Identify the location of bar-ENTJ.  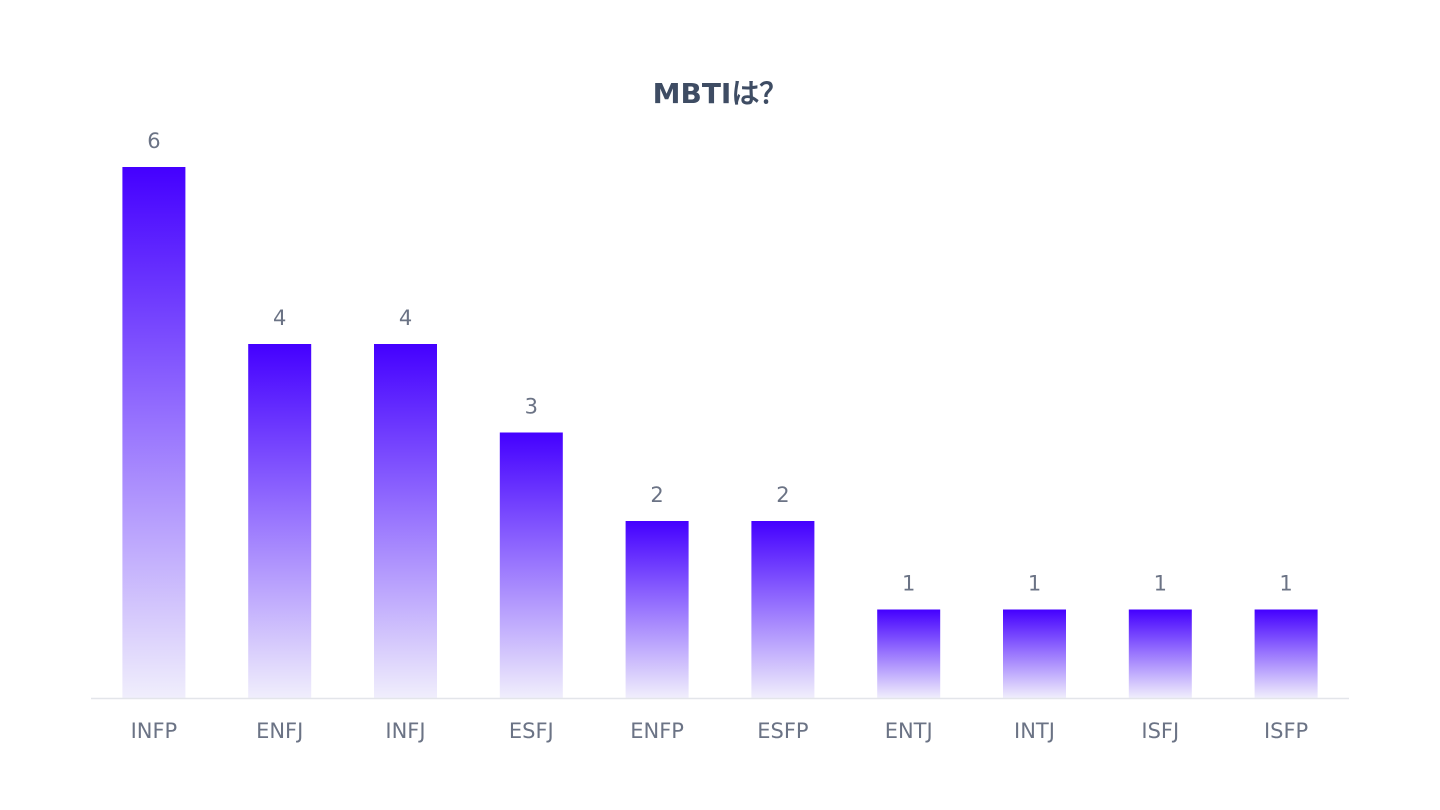
(909, 653).